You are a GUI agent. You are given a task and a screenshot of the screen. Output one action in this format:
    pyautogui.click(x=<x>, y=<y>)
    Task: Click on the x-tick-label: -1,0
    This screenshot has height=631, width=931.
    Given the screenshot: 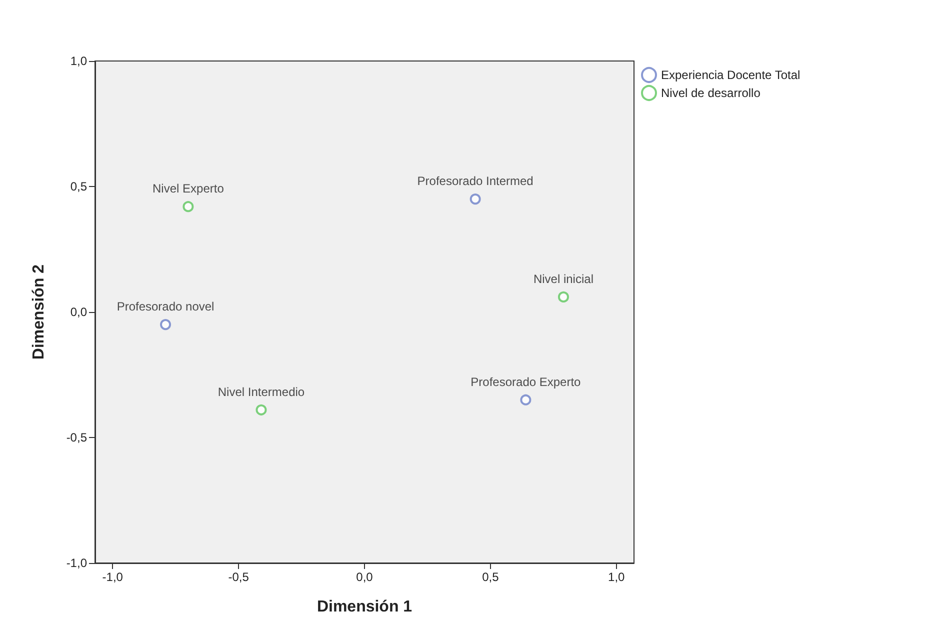 What is the action you would take?
    pyautogui.click(x=113, y=577)
    